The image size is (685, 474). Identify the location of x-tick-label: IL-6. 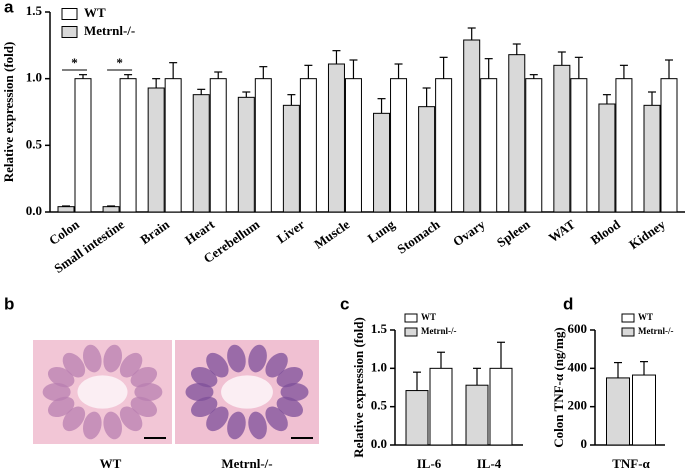
(429, 463).